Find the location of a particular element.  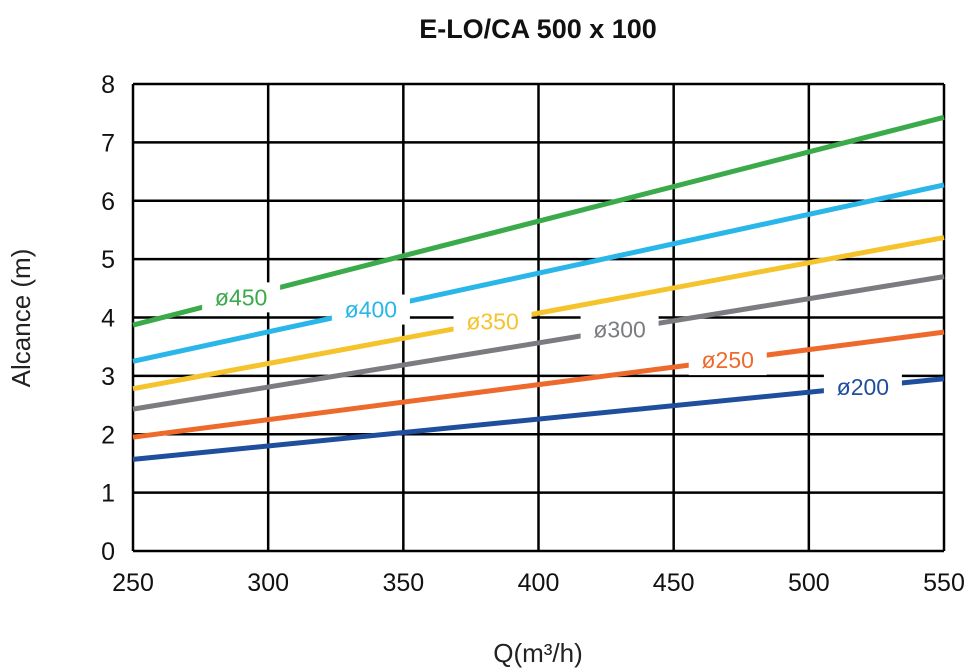

x-tick-label: 250 is located at coordinates (133, 583).